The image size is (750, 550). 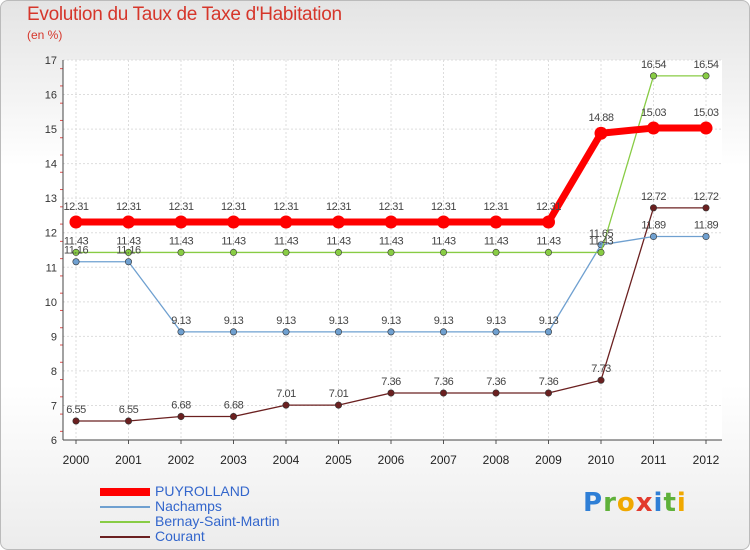 I want to click on data-label: 6.55, so click(x=76, y=410).